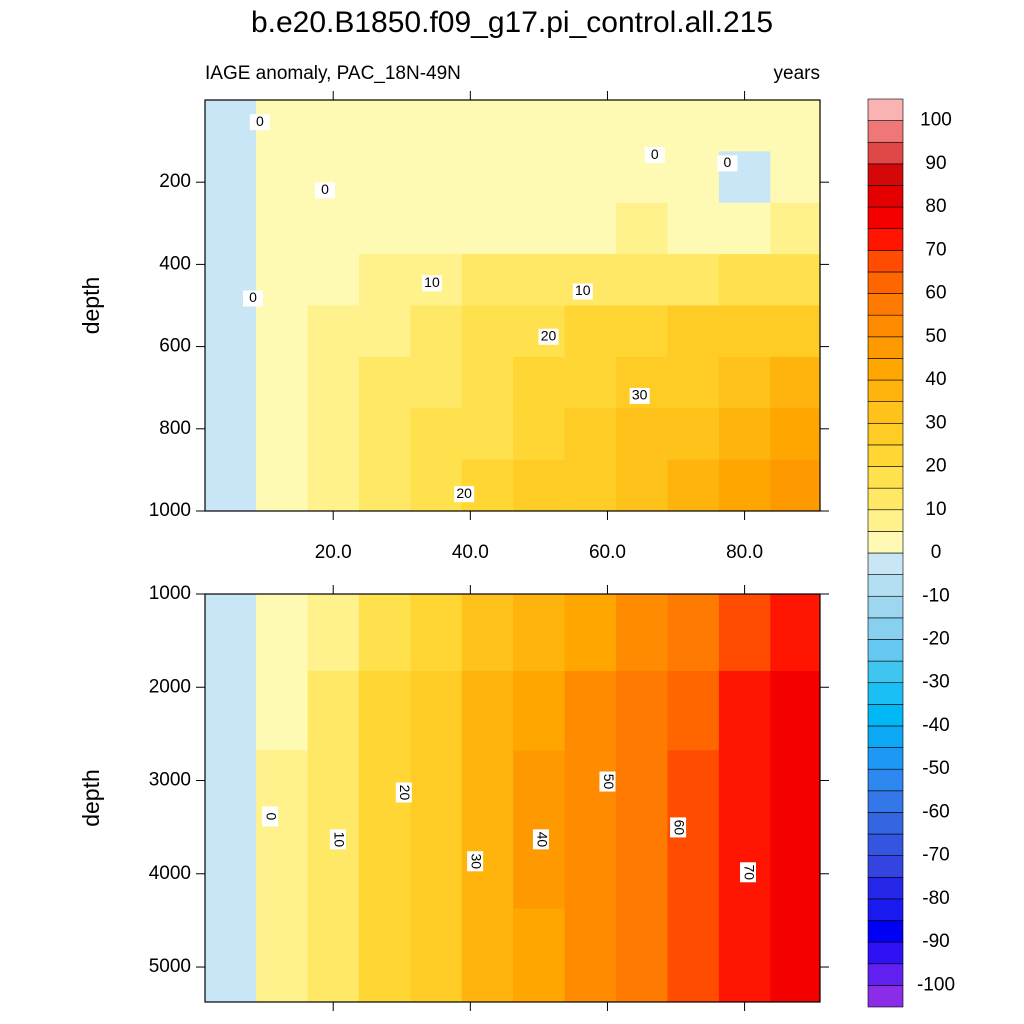 The height and width of the screenshot is (1024, 1024). Describe the element at coordinates (170, 873) in the screenshot. I see `y-tick-label: 4000` at that location.